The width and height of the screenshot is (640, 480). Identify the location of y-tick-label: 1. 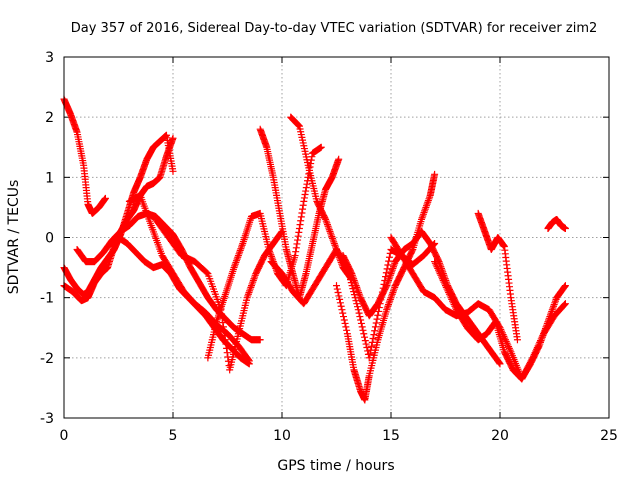
(49, 178).